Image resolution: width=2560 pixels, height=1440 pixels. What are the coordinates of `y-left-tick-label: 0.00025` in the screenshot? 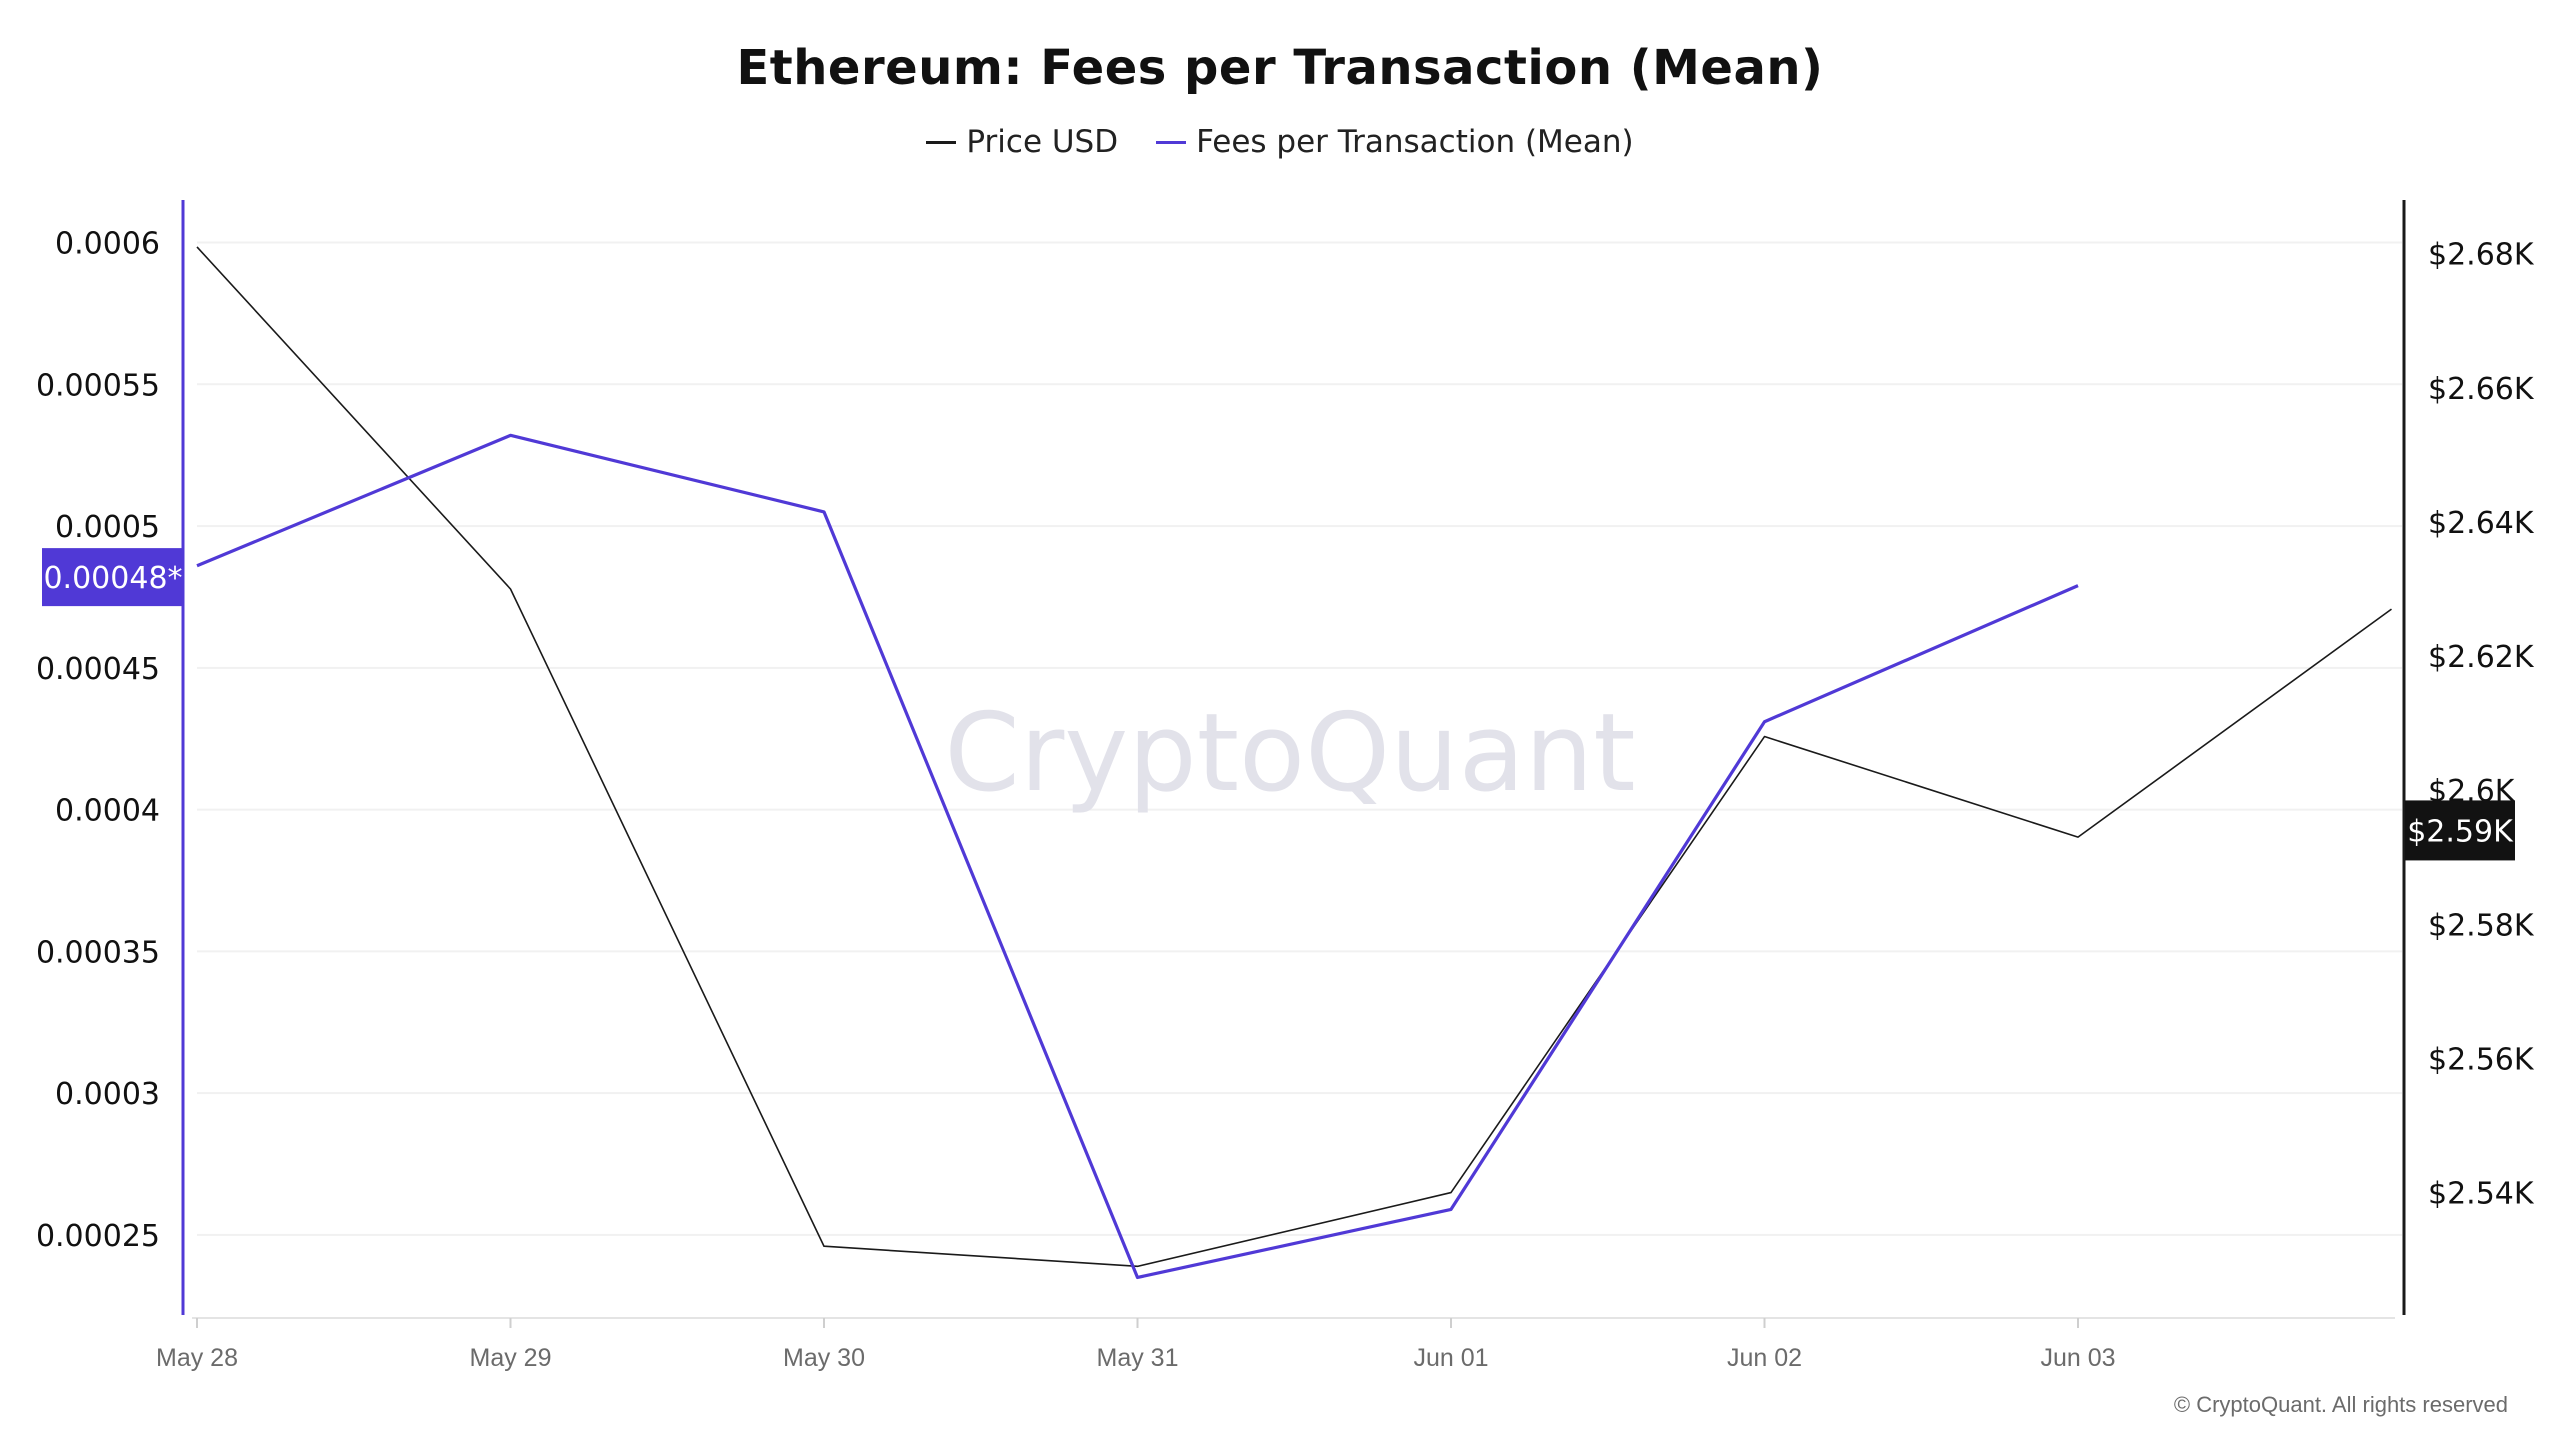 It's located at (98, 1236).